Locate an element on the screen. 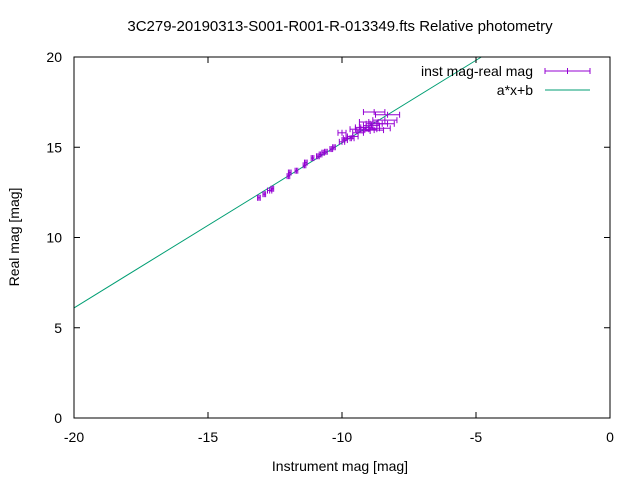 The height and width of the screenshot is (480, 640). x-tick-label: -5 is located at coordinates (476, 437).